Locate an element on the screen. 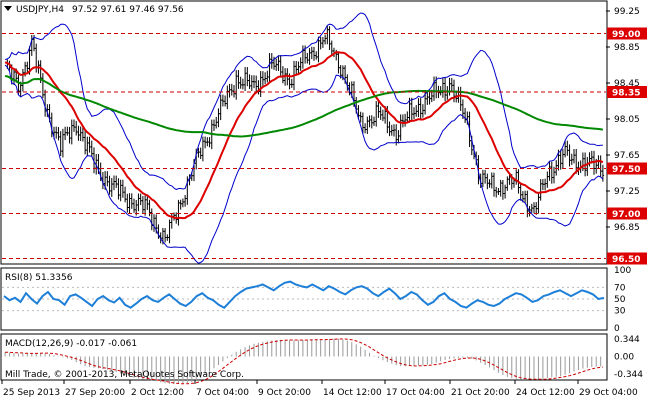 This screenshot has height=400, width=650. time-axis-label: 17 Oct 04:00 is located at coordinates (415, 393).